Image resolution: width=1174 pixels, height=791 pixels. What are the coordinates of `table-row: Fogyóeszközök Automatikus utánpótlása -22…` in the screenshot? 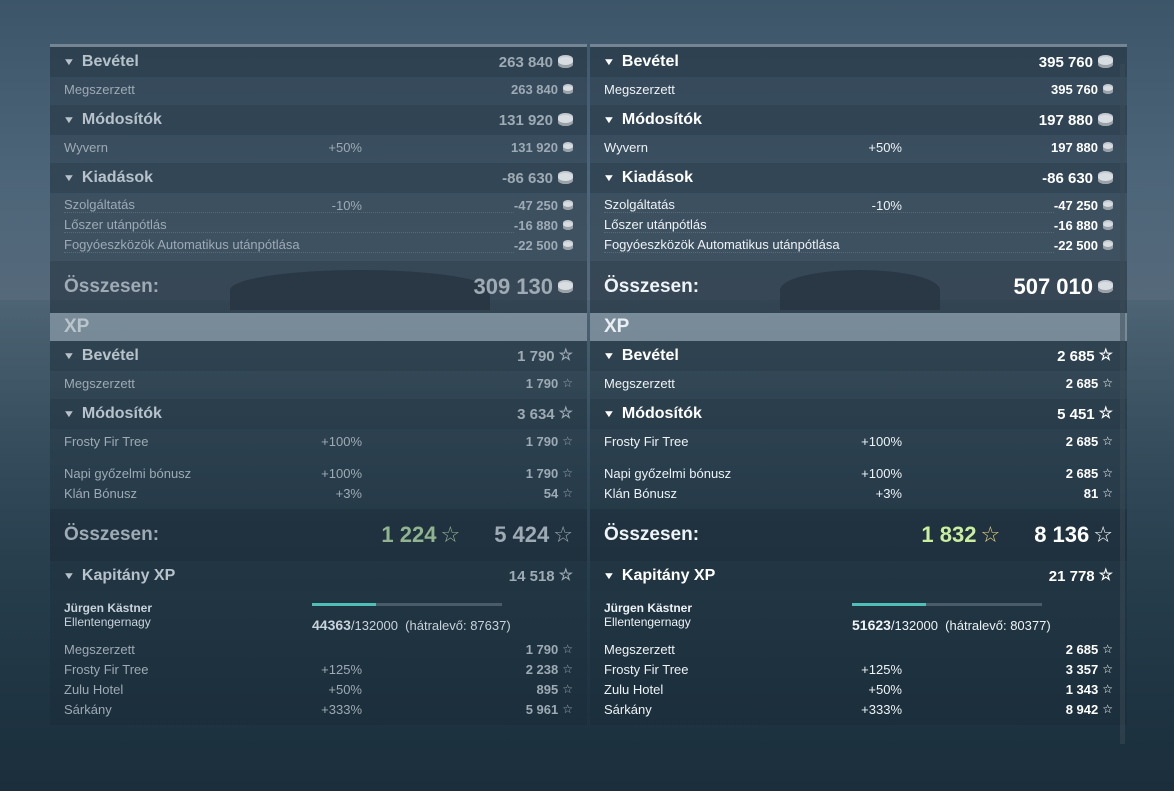 It's located at (318, 245).